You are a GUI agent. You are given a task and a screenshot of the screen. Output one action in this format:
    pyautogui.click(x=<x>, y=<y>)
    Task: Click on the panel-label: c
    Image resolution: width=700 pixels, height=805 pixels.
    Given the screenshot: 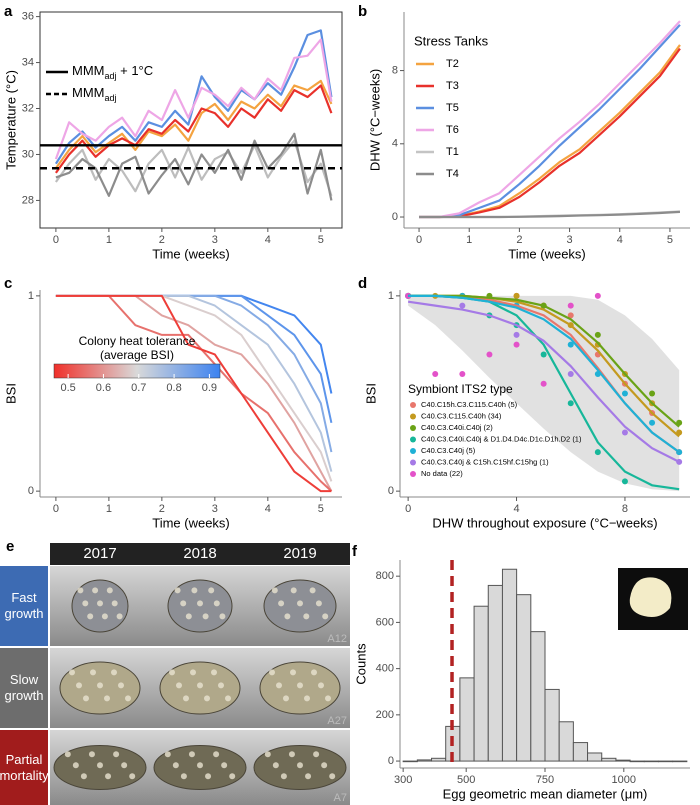 What is the action you would take?
    pyautogui.click(x=8, y=283)
    